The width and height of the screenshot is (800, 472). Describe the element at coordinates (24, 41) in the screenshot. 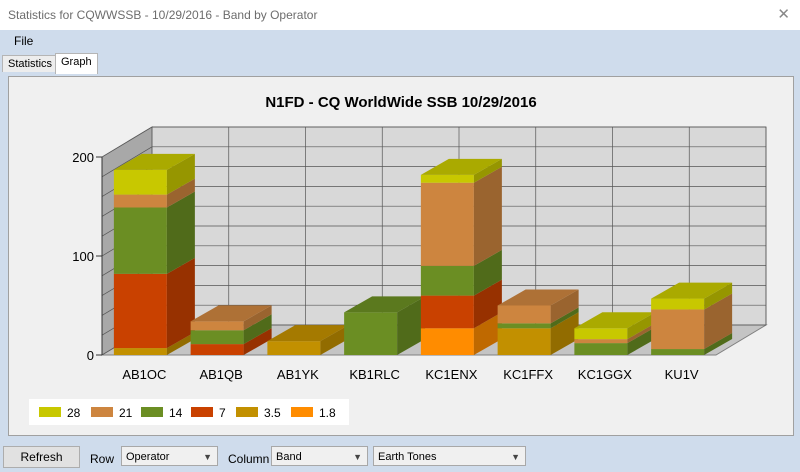

I see `menu-file: File` at that location.